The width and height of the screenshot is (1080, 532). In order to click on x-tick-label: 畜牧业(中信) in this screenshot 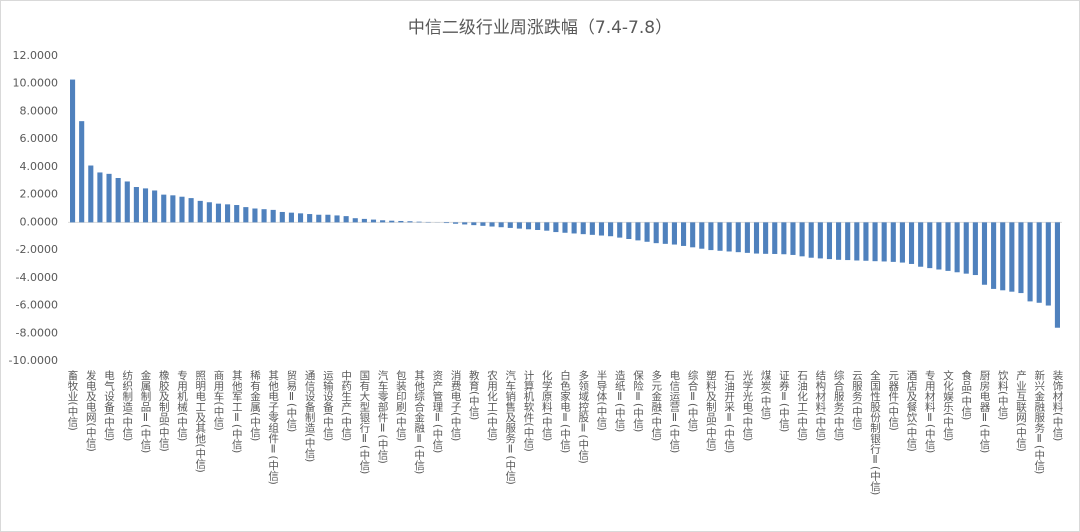, I will do `click(73, 399)`.